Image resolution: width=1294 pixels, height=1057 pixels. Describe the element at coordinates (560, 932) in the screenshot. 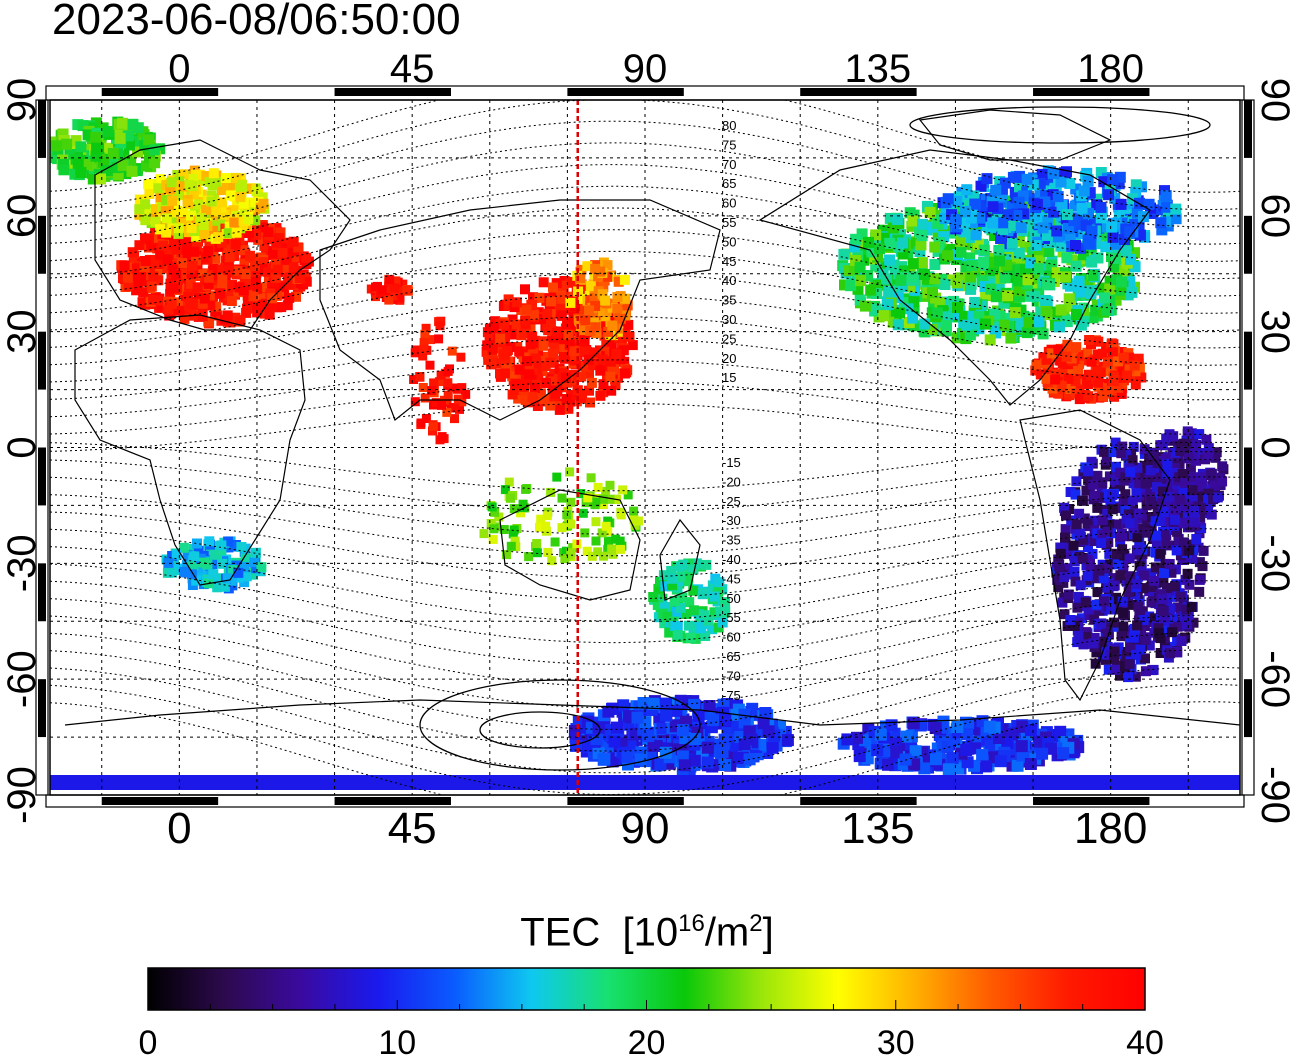

I see `colorbar-title-tec: TEC` at that location.